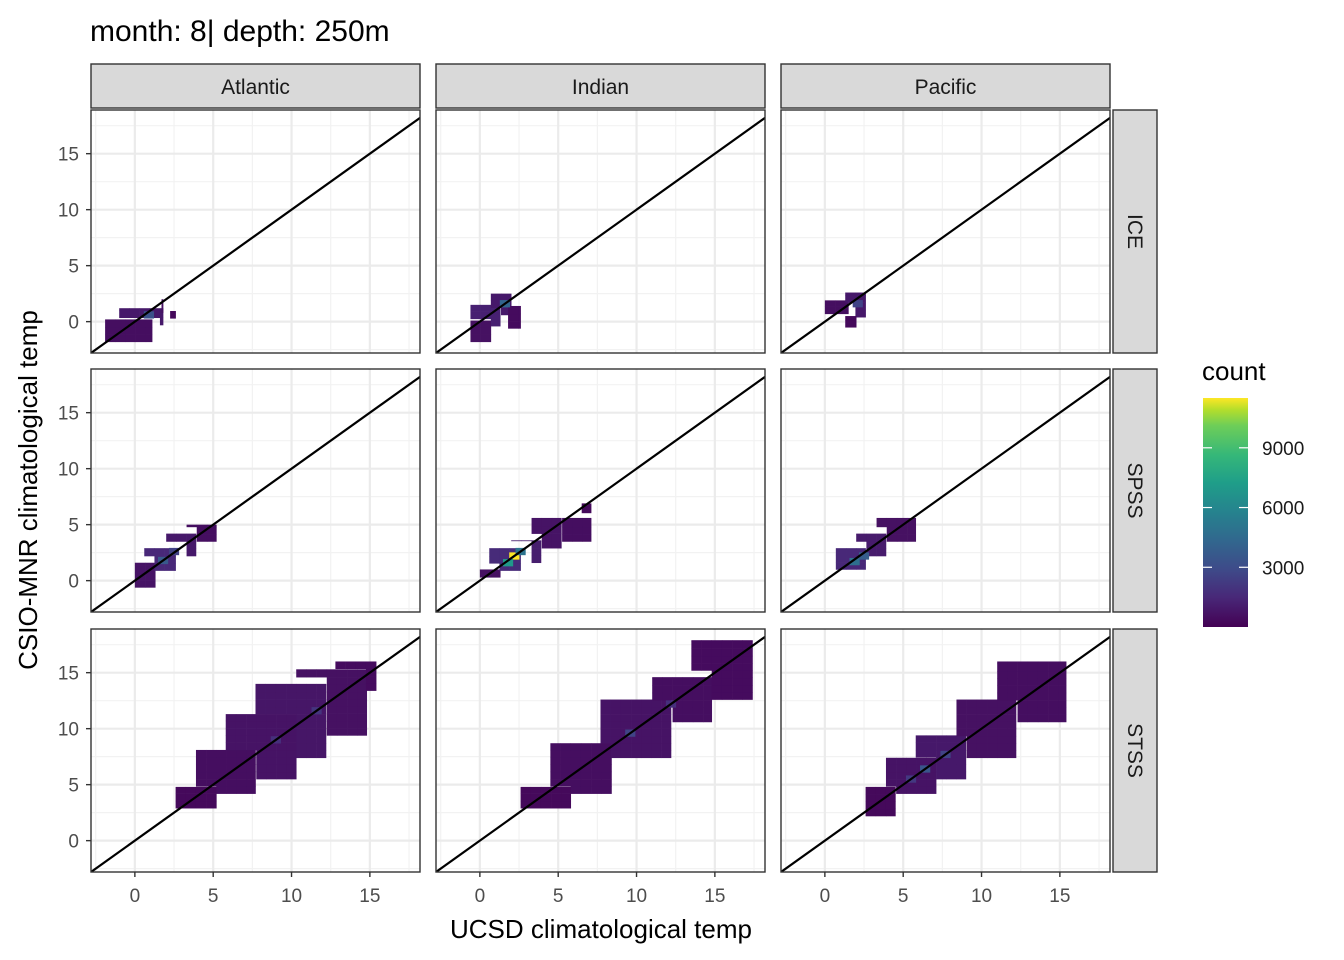 The image size is (1344, 960). Describe the element at coordinates (945, 86) in the screenshot. I see `strip-pacific: Pacific` at that location.